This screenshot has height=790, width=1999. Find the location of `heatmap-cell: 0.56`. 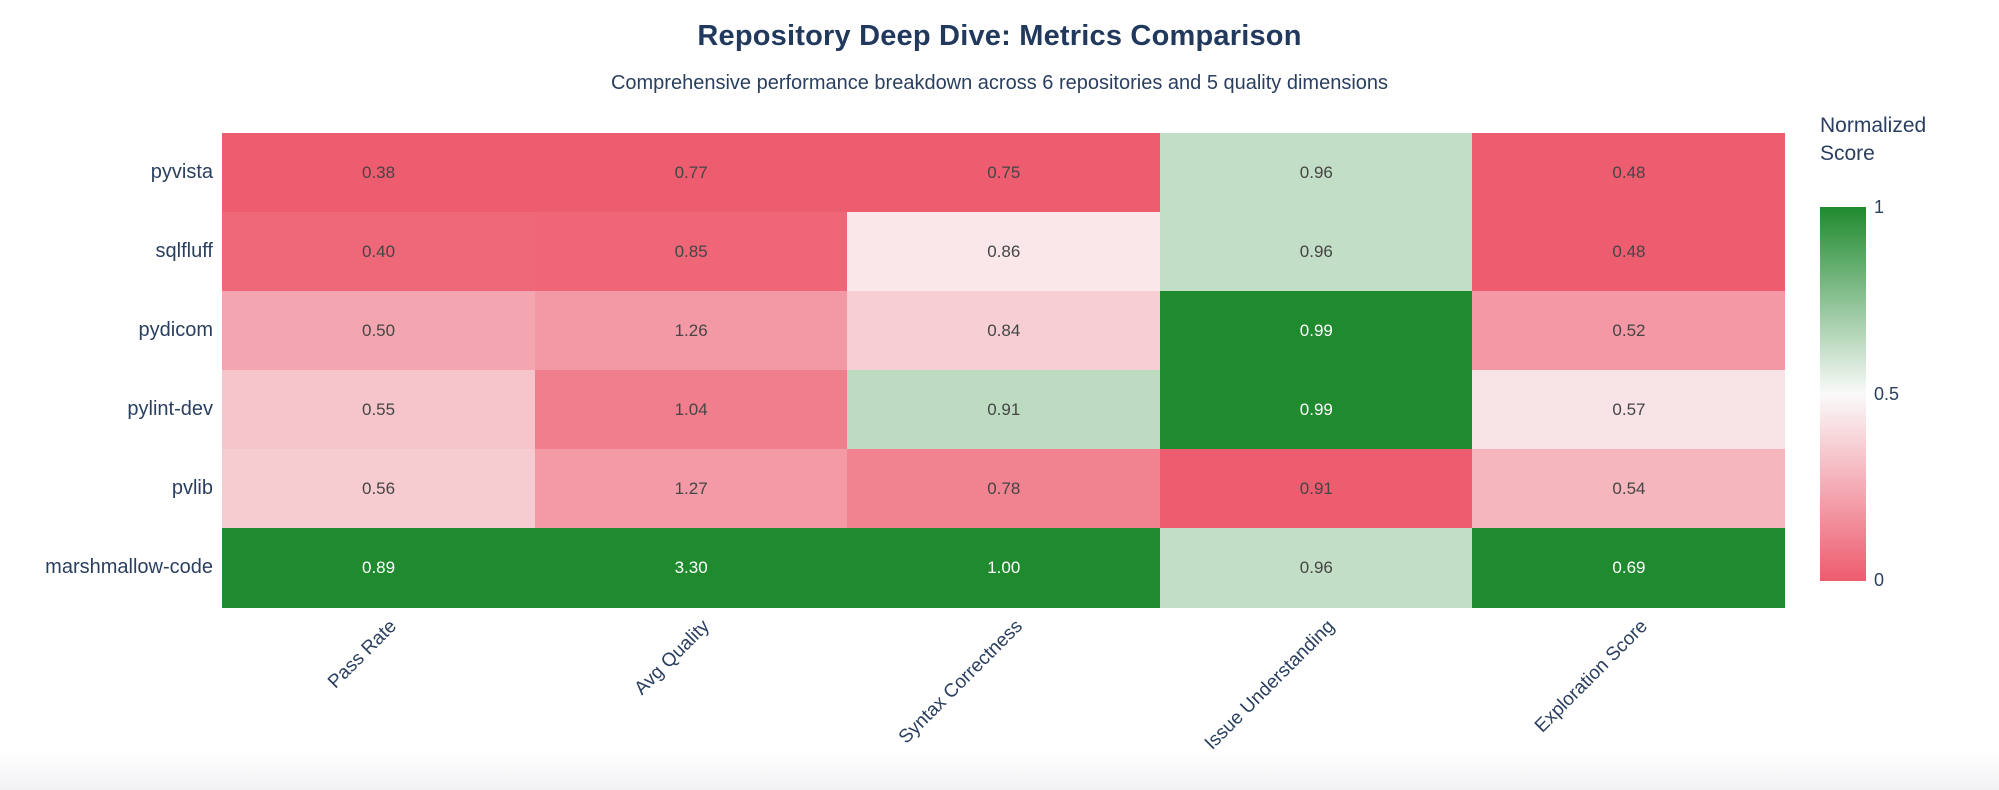

heatmap-cell: 0.56 is located at coordinates (379, 489).